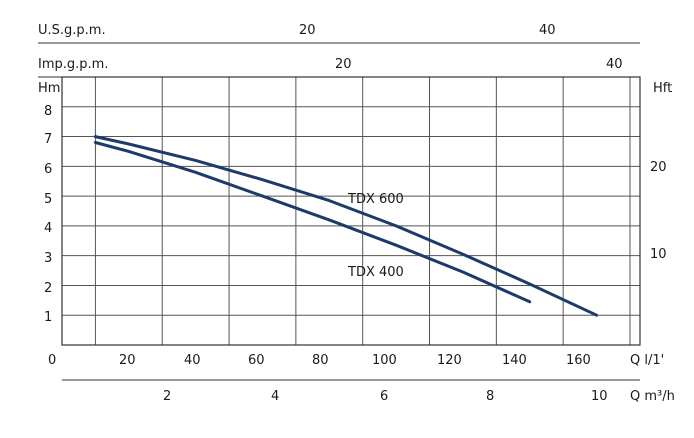 The height and width of the screenshot is (438, 694). Describe the element at coordinates (48, 111) in the screenshot. I see `y-tick-label-8: 8` at that location.